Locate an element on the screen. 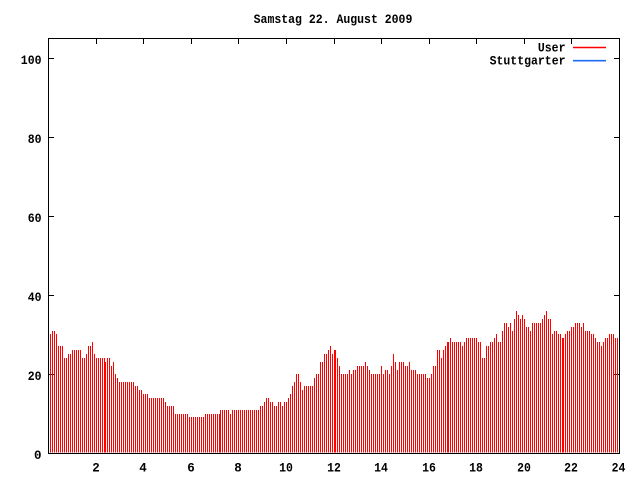  svg-text: 0 is located at coordinates (38, 456).